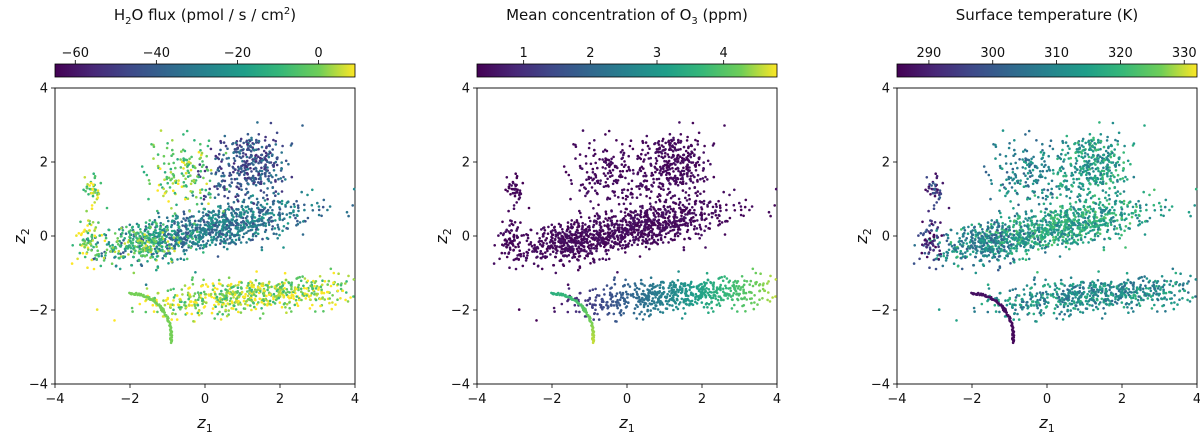  I want to click on x-tick-label: 2, so click(280, 399).